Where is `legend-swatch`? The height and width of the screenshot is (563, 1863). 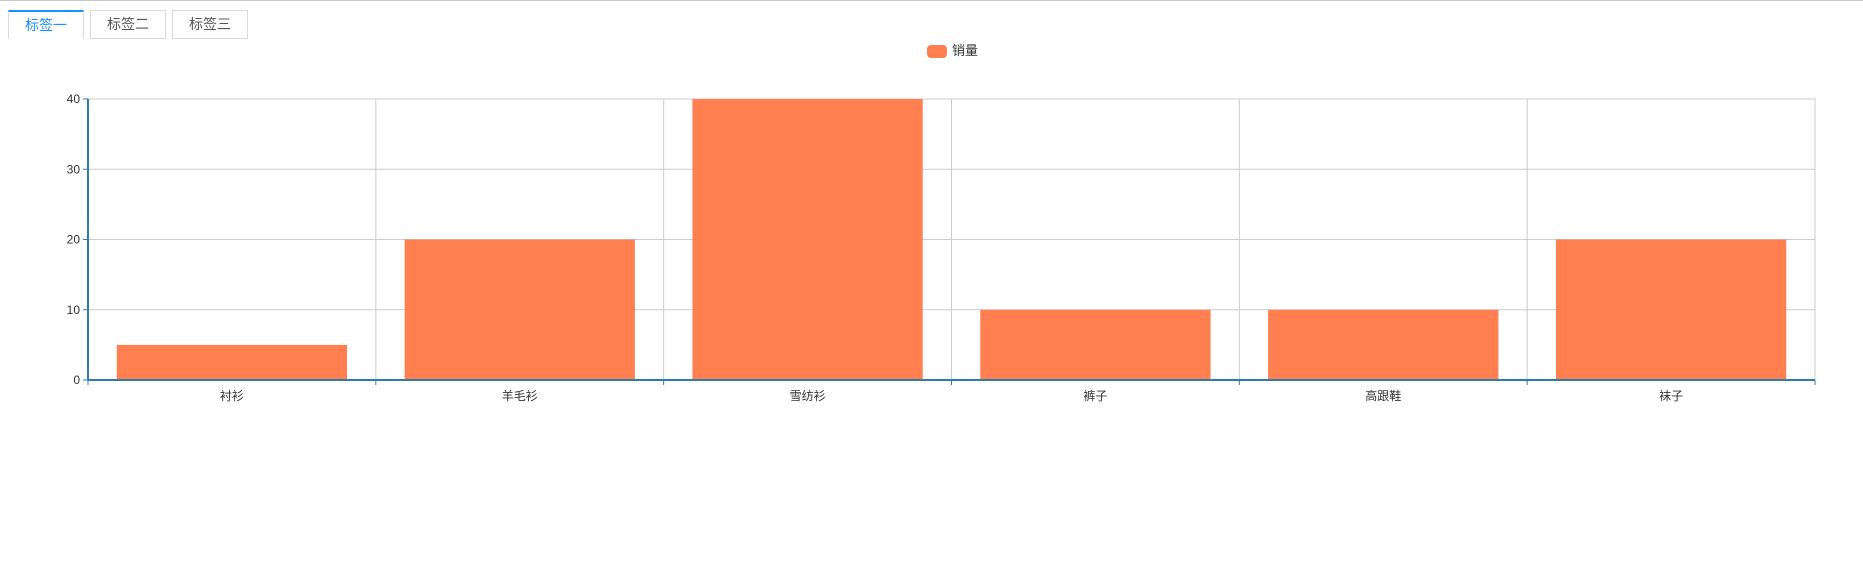
legend-swatch is located at coordinates (937, 51).